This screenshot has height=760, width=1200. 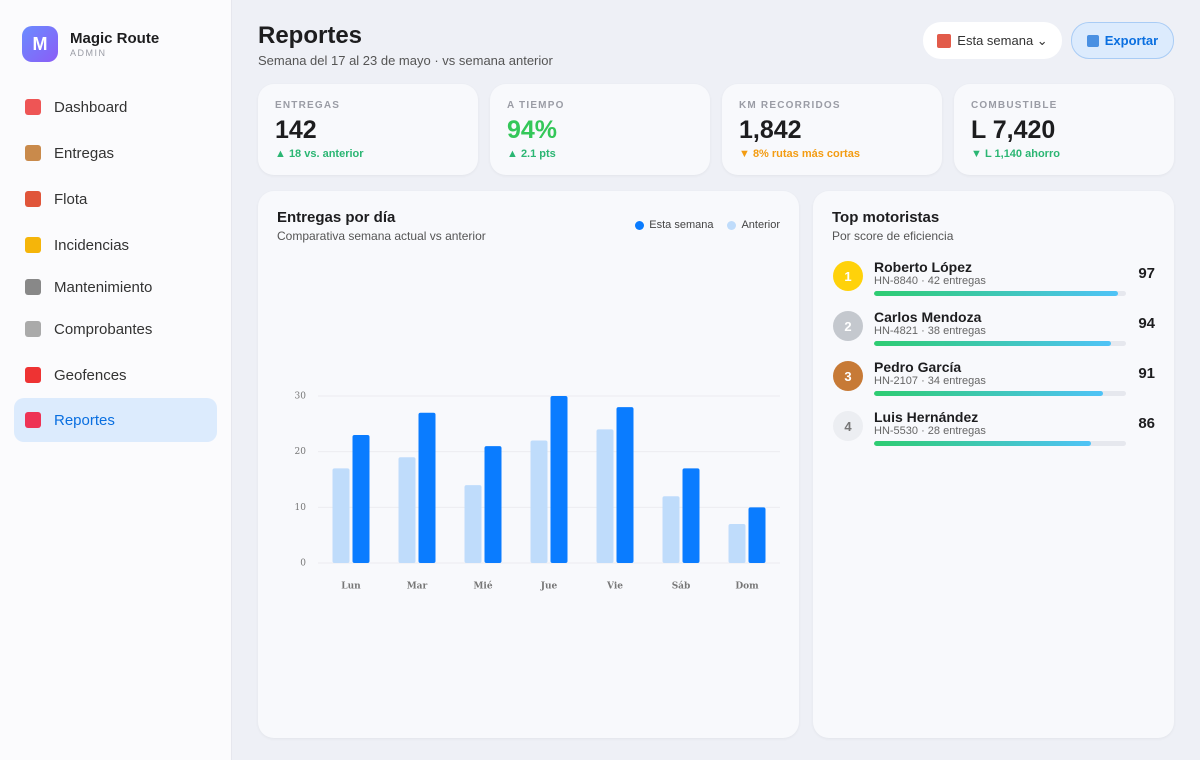 I want to click on driver-row: 2 Carlos Mendoza HN-4821 · 38 entregas 94, so click(x=998, y=334).